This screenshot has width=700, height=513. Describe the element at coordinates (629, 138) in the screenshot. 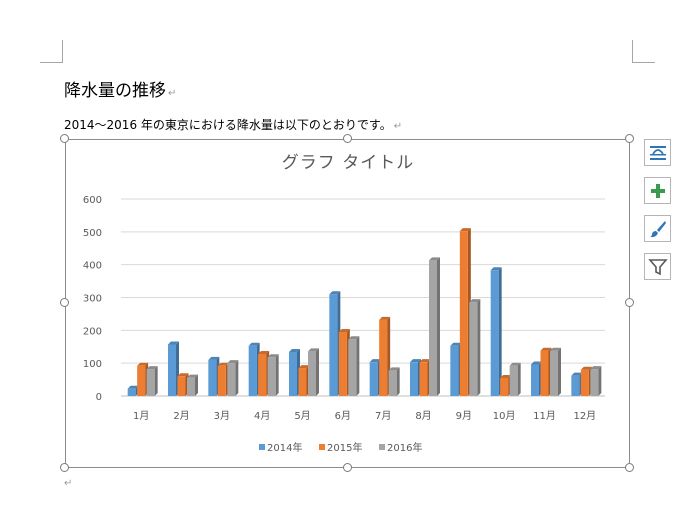

I see `resize-handle-top-right` at that location.